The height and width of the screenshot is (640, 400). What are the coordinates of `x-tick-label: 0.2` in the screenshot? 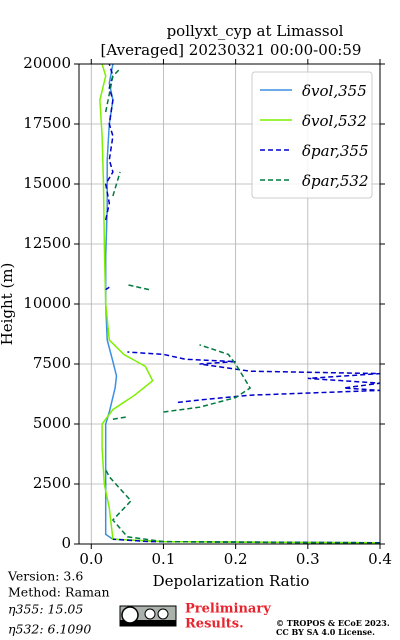 It's located at (236, 559).